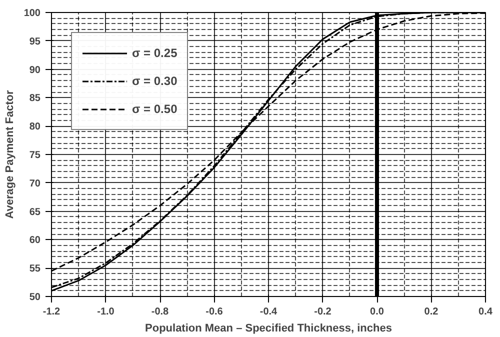 This screenshot has width=500, height=337. Describe the element at coordinates (35, 269) in the screenshot. I see `y-tick-label: 55` at that location.